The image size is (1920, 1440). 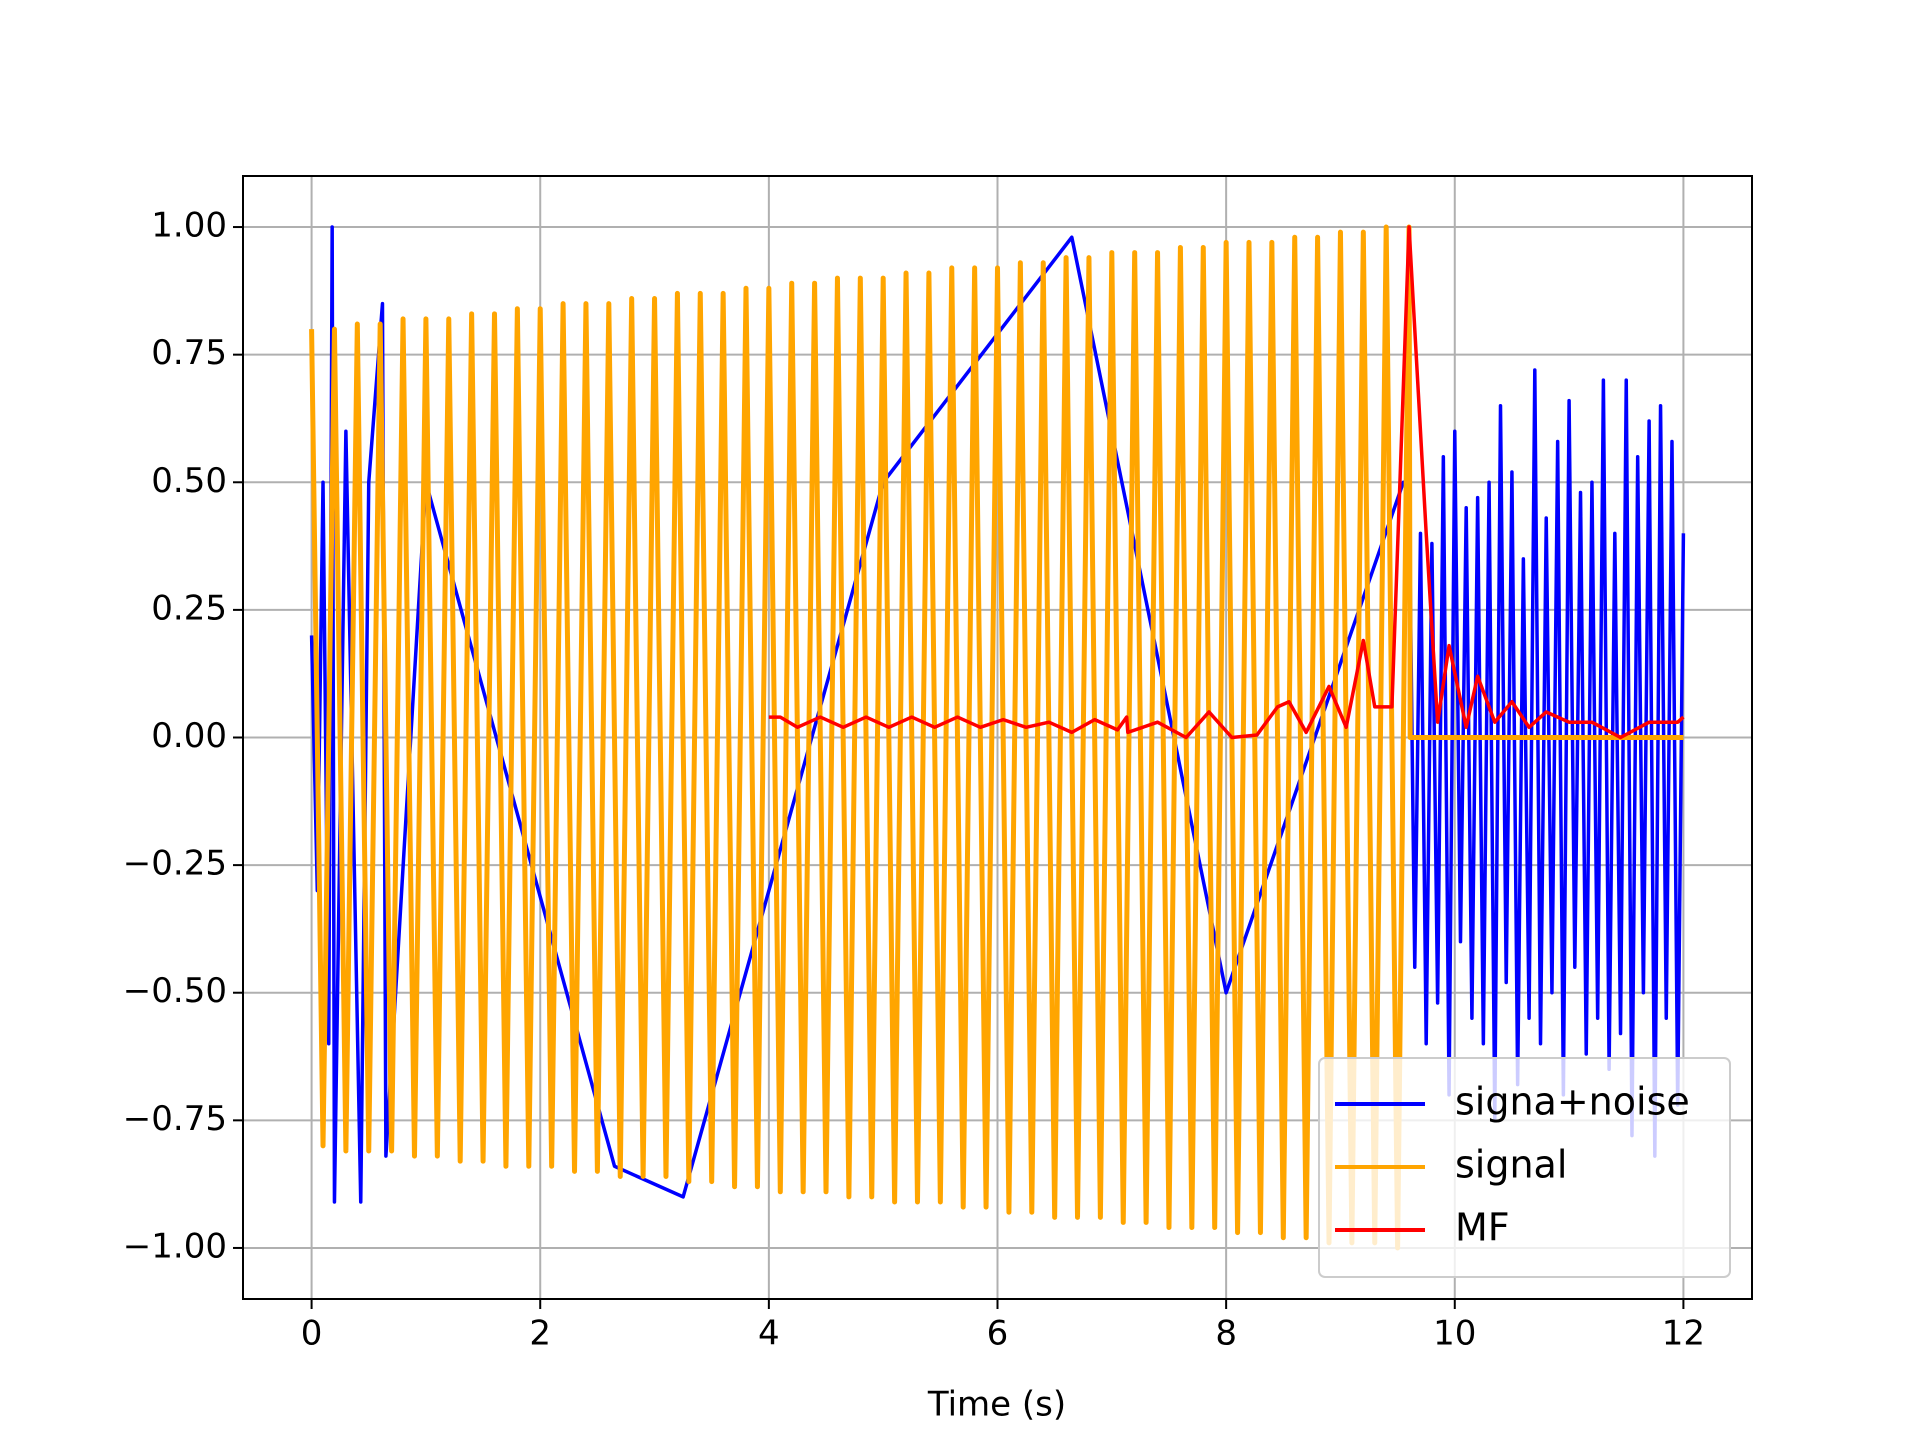 I want to click on x-tick-label: 6, so click(x=998, y=1334).